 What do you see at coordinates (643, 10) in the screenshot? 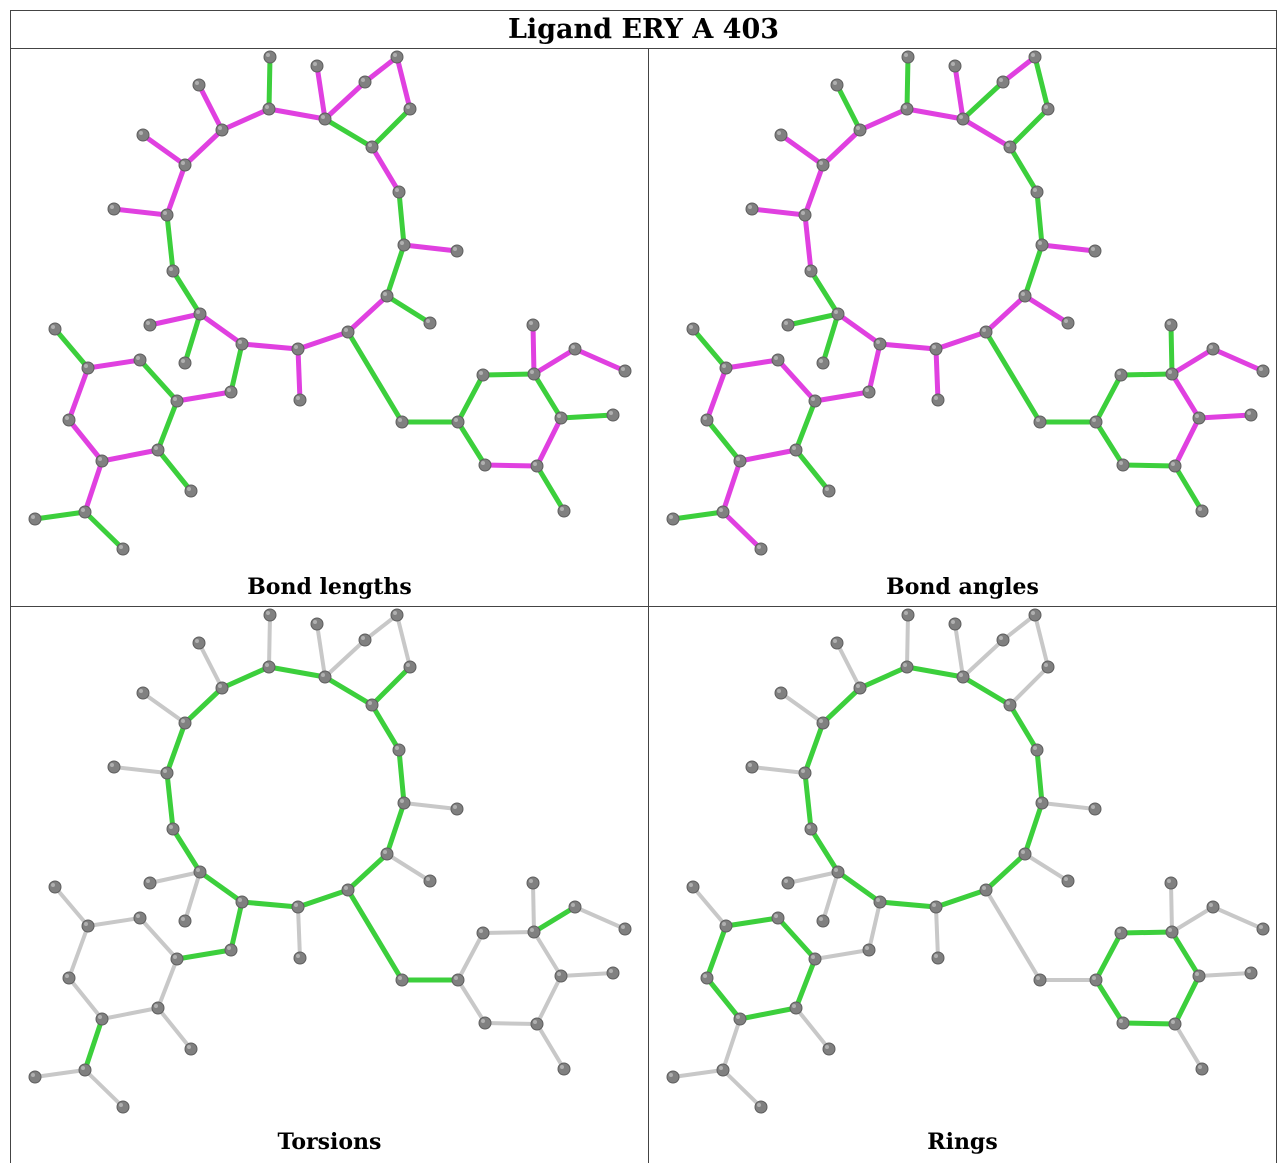
I see `table-border-top` at bounding box center [643, 10].